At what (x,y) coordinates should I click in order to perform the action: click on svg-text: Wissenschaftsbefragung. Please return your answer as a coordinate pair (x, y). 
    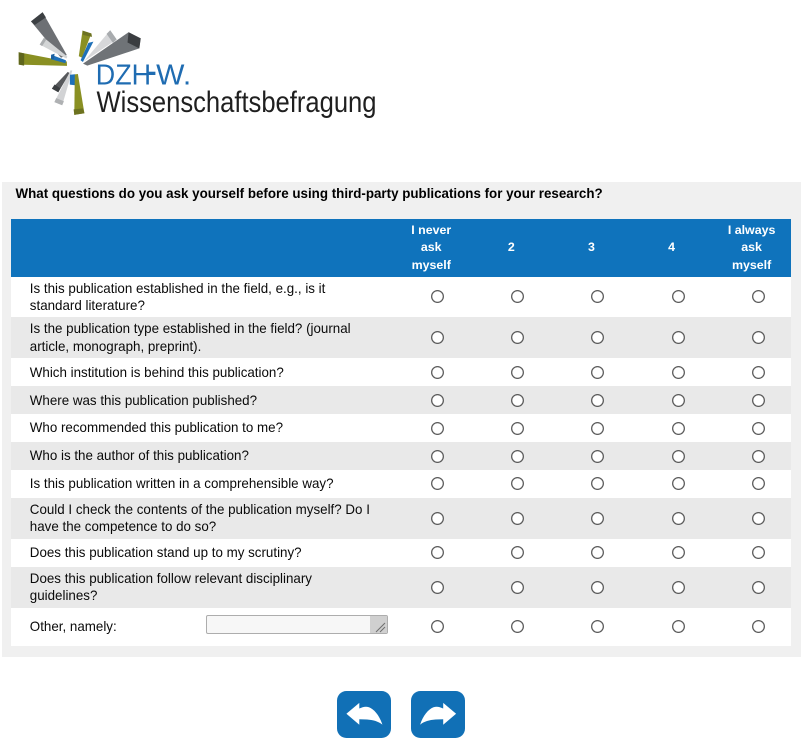
    Looking at the image, I should click on (237, 102).